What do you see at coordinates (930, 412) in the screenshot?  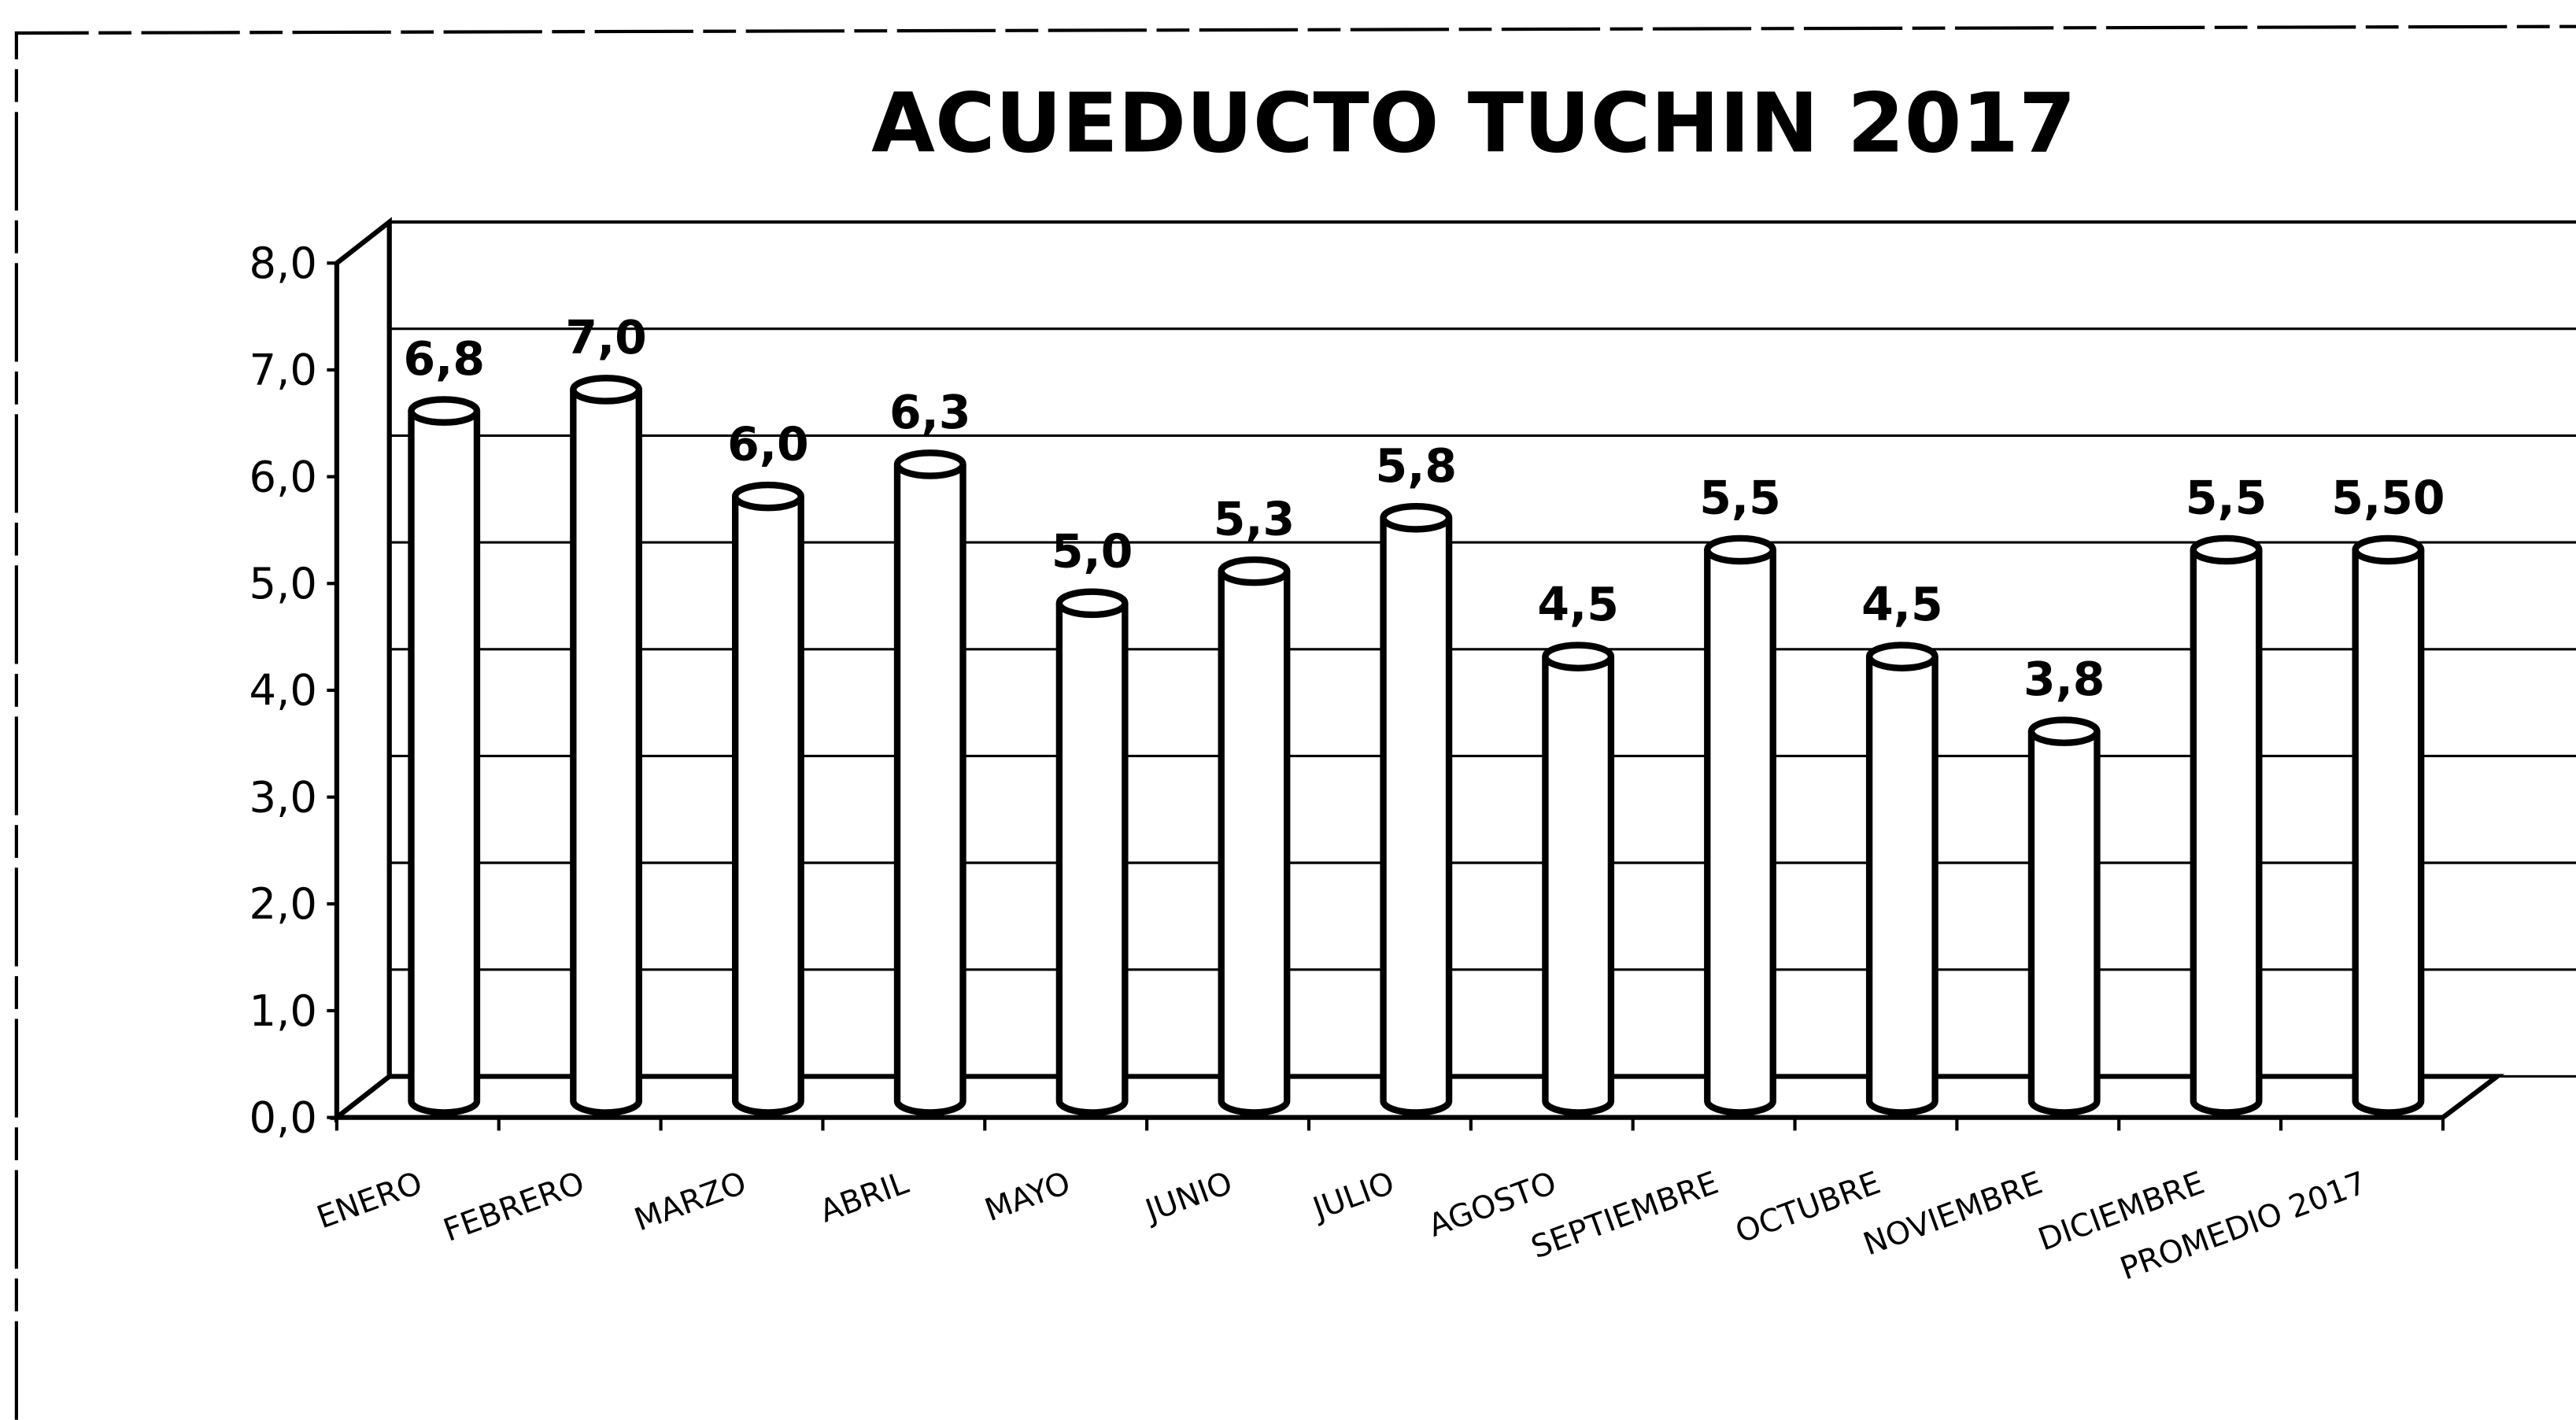 I see `data-label: 6,3` at bounding box center [930, 412].